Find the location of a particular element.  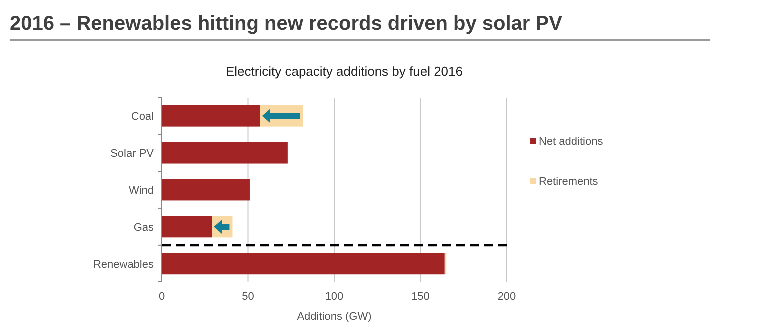

x-tick-label: 200 is located at coordinates (507, 297).